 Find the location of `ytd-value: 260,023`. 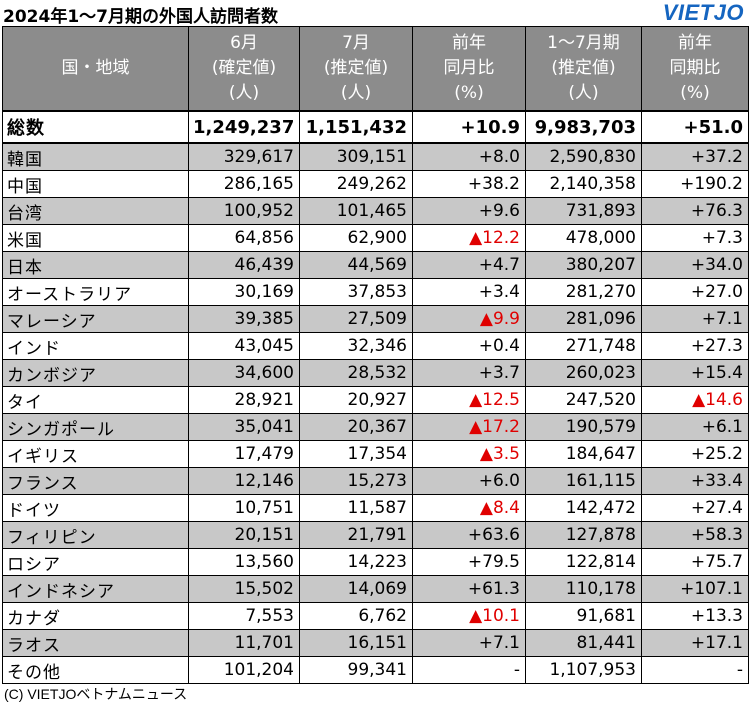

ytd-value: 260,023 is located at coordinates (583, 373).